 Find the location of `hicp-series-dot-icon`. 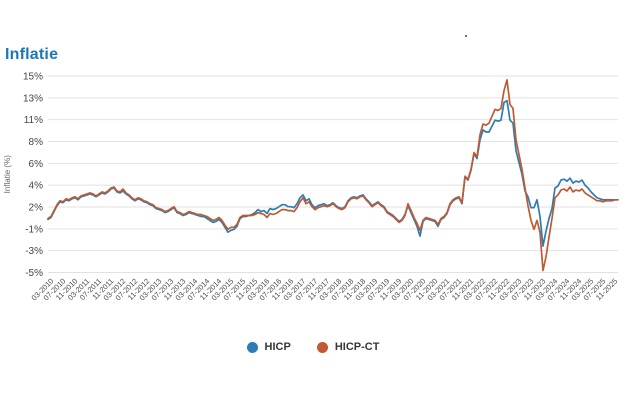

hicp-series-dot-icon is located at coordinates (252, 347).